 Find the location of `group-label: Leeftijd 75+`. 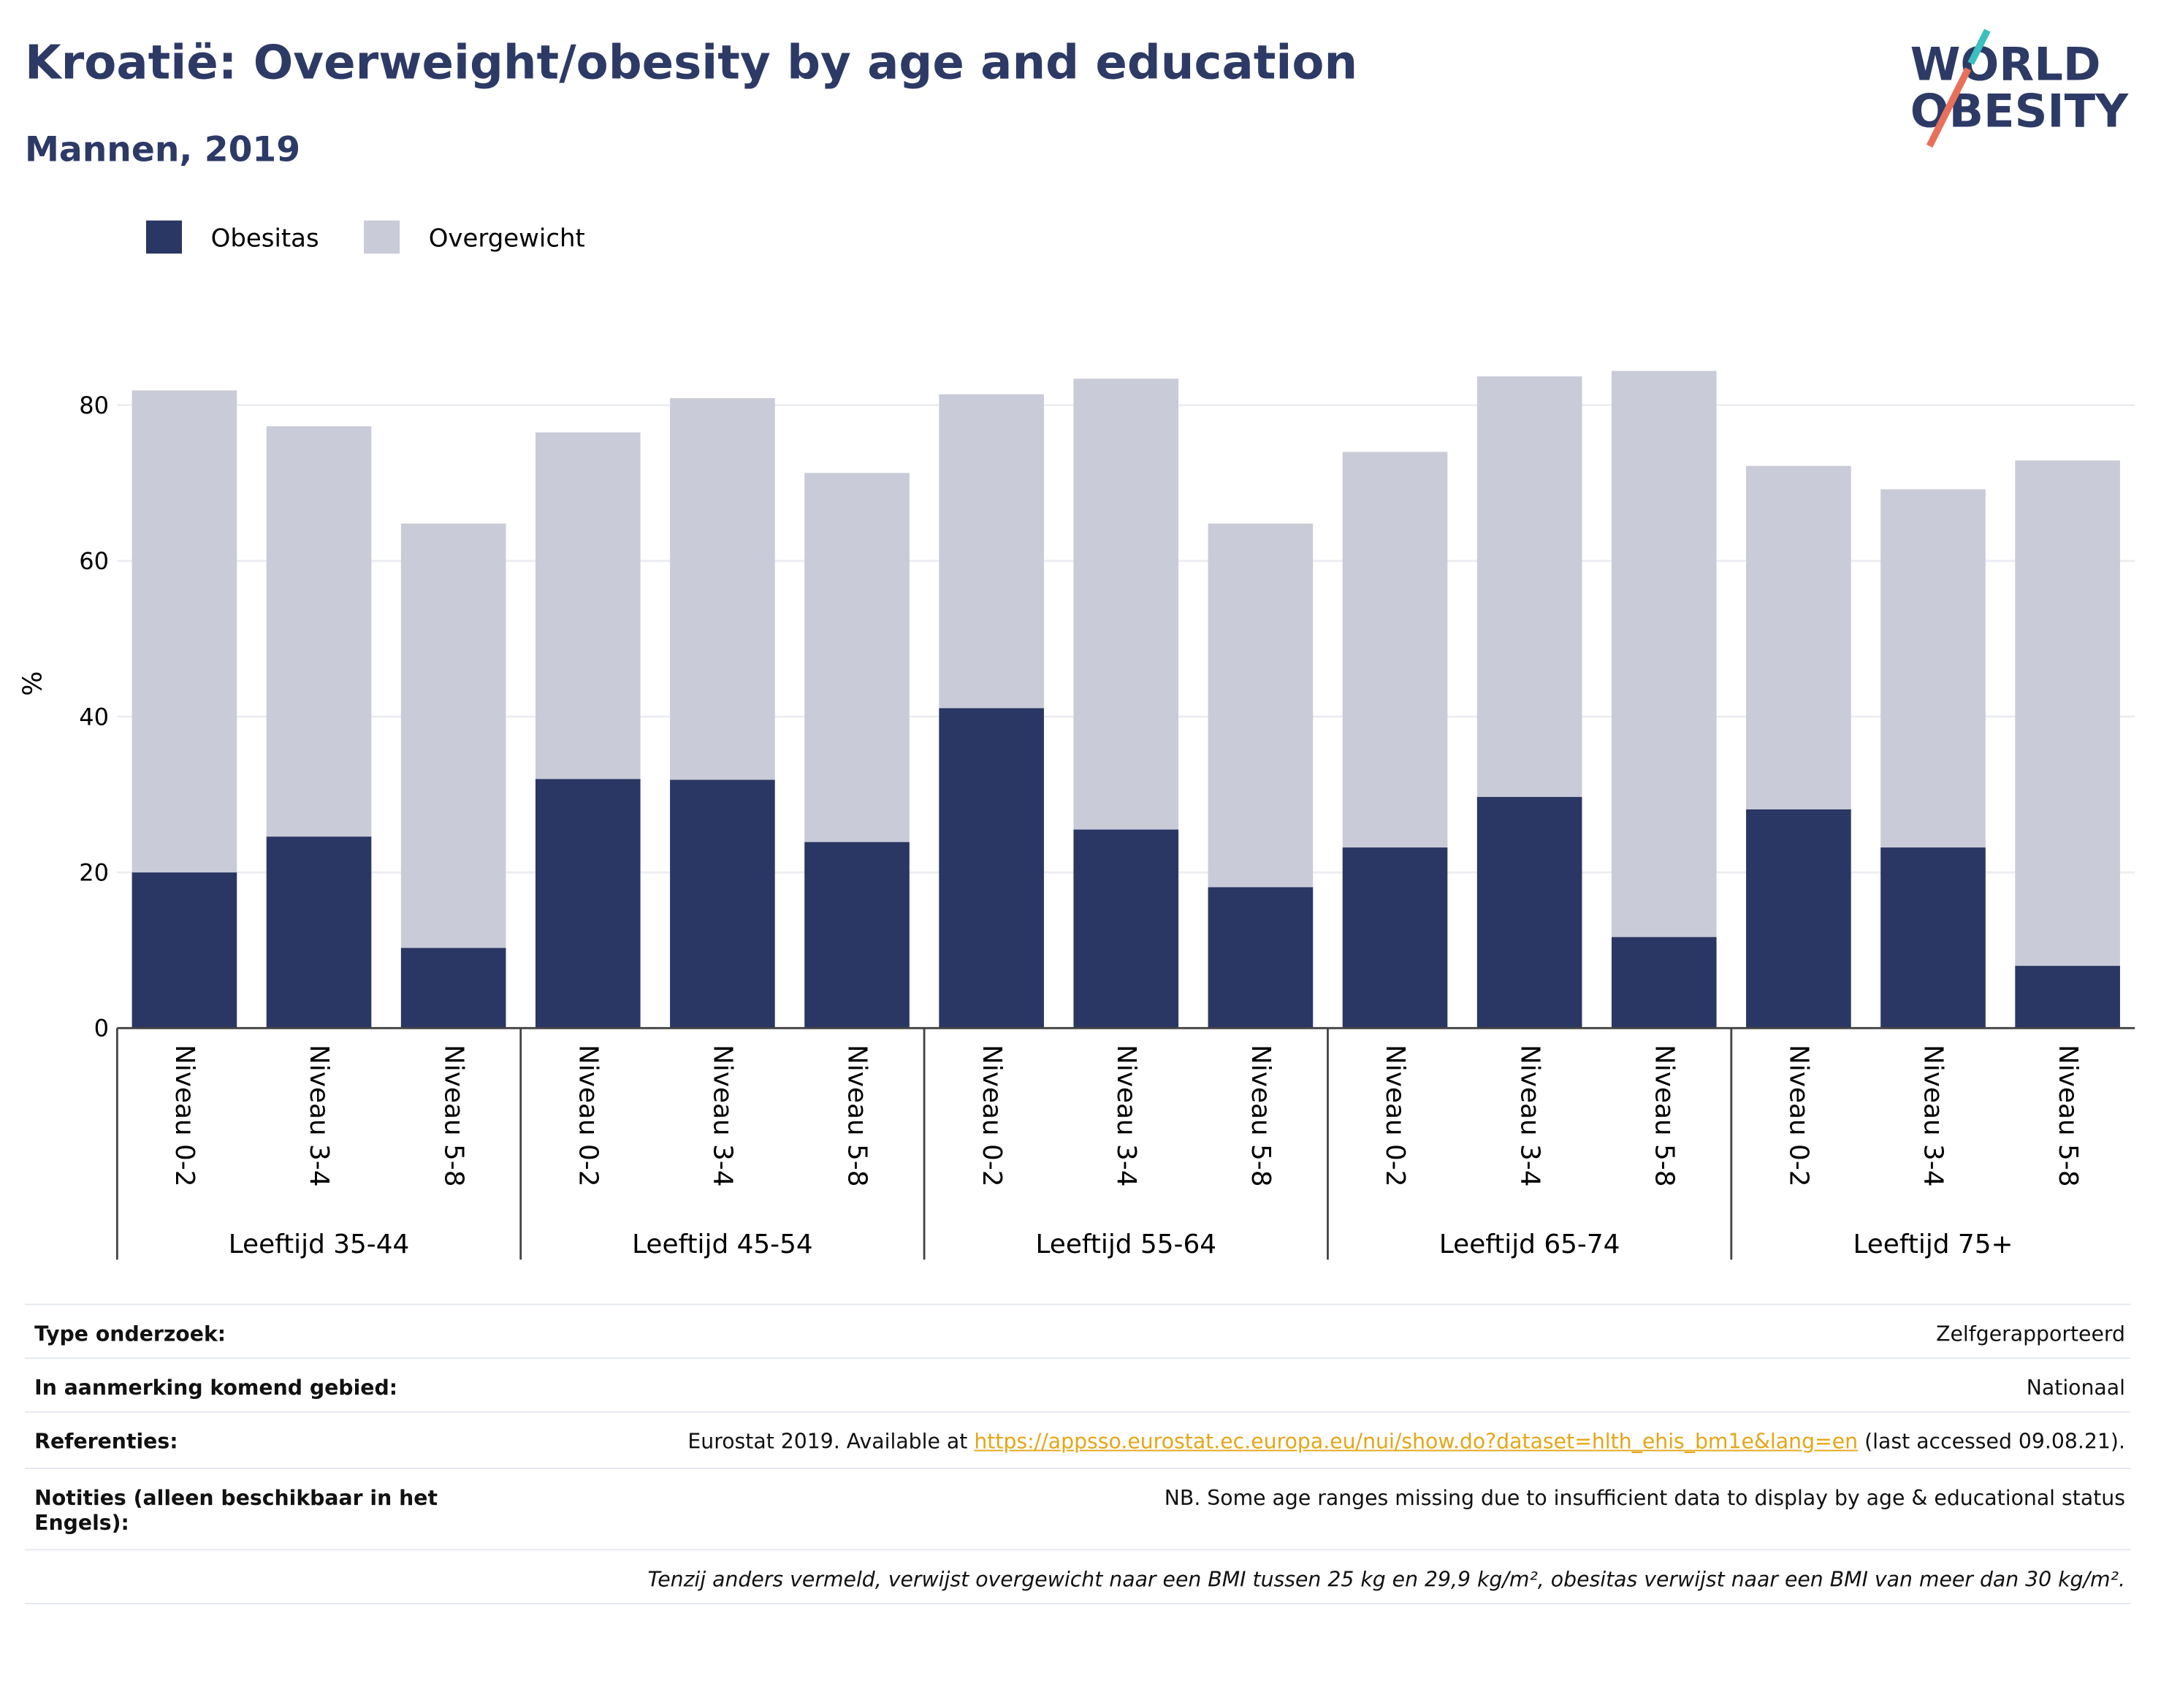

group-label: Leeftijd 75+ is located at coordinates (1933, 1244).